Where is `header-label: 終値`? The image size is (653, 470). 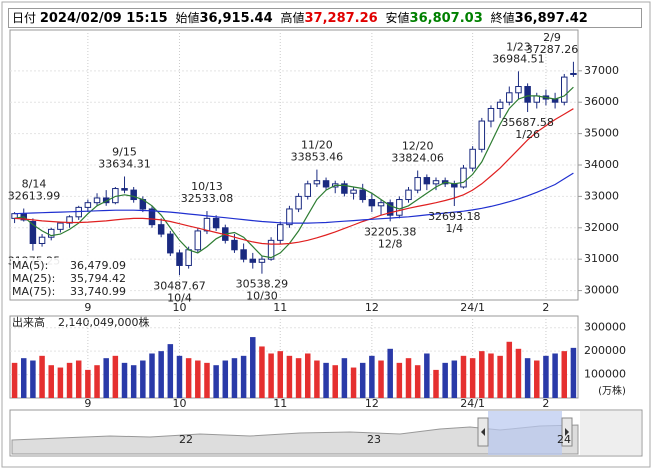
header-label: 終値 is located at coordinates (502, 18).